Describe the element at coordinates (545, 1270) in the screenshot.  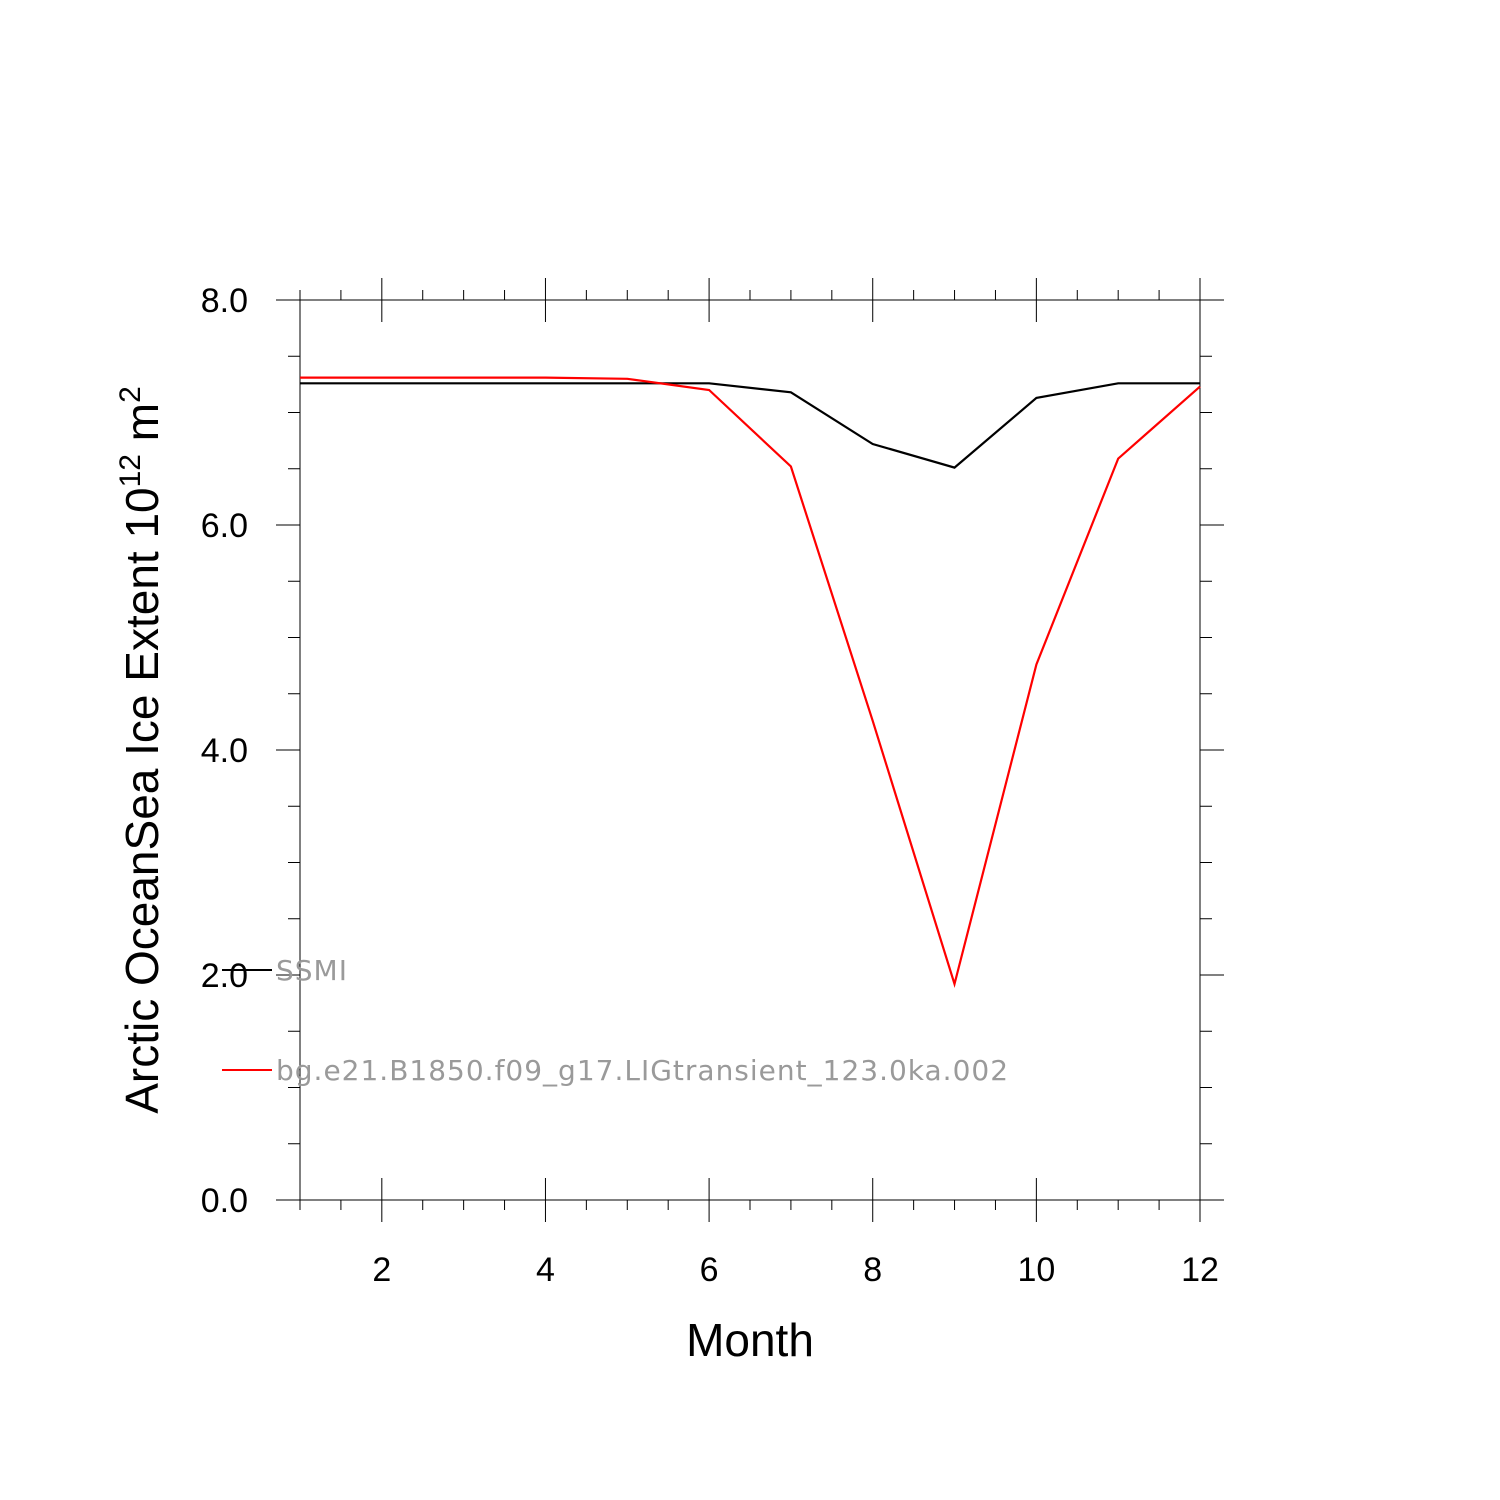
I see `x-tick-label: 4` at that location.